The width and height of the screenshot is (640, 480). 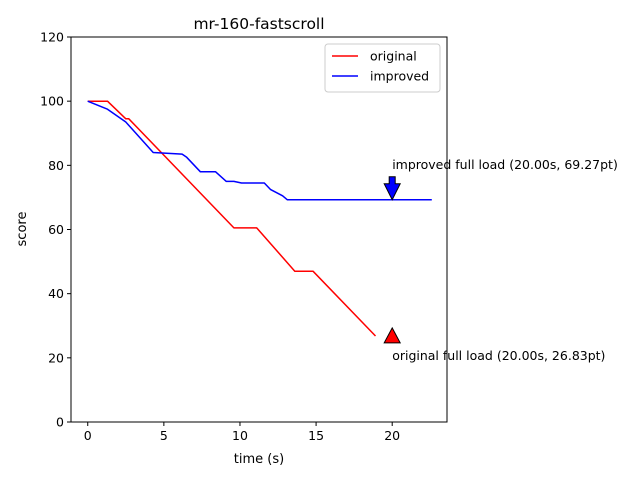 I want to click on x-axis: 0 5 10 15 20, so click(x=242, y=432).